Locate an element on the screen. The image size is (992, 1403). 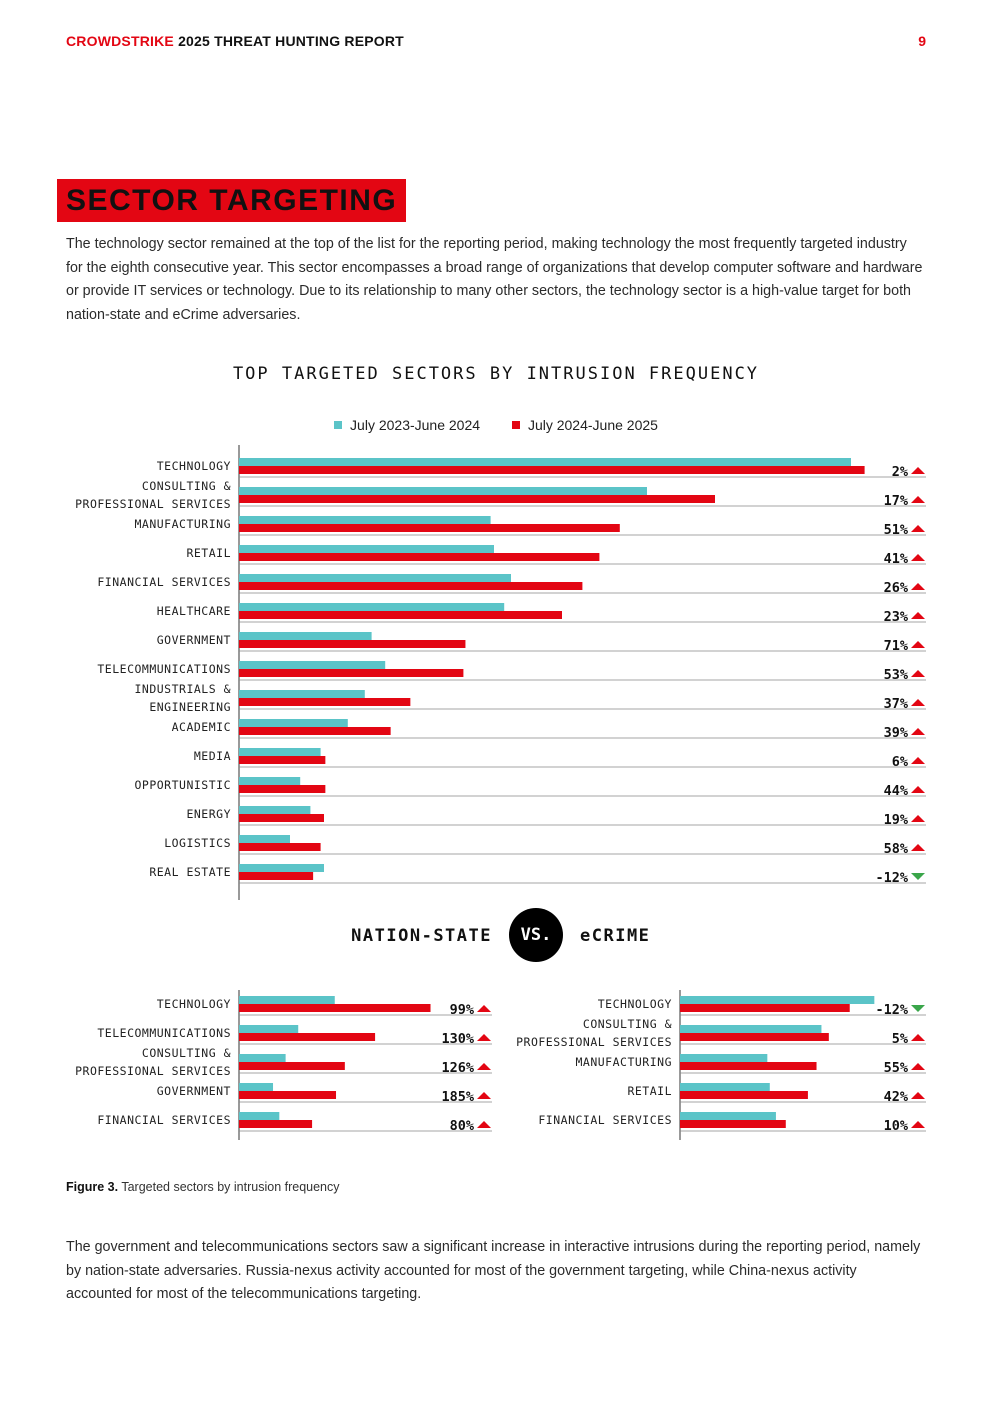
change-label: 55% is located at coordinates (896, 1068).